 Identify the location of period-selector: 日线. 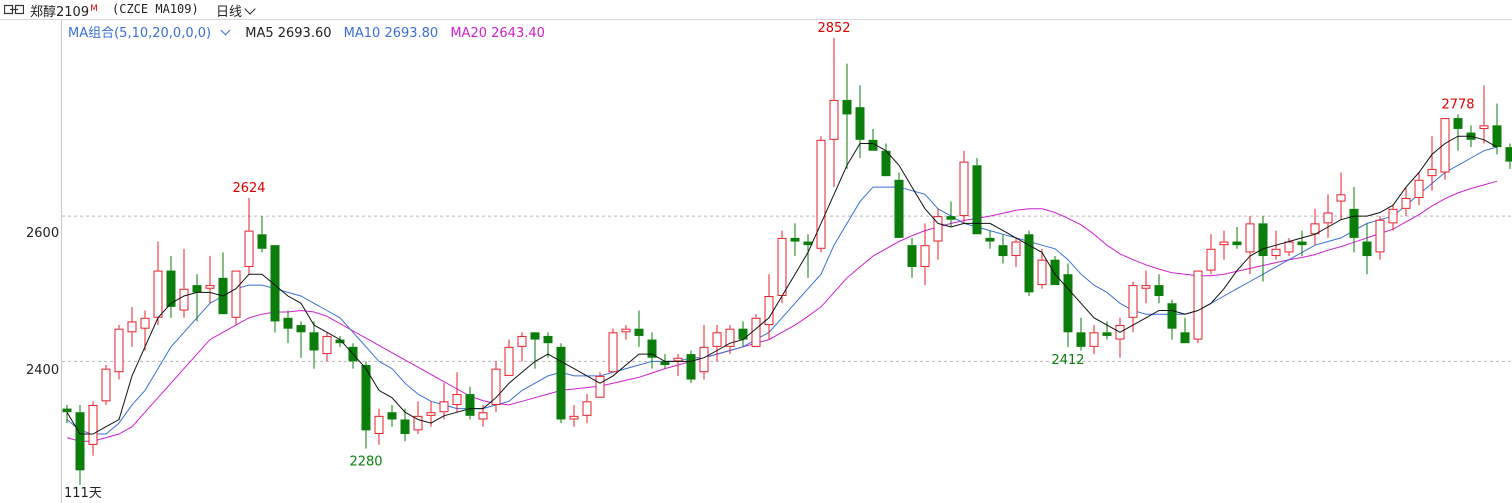
(236, 10).